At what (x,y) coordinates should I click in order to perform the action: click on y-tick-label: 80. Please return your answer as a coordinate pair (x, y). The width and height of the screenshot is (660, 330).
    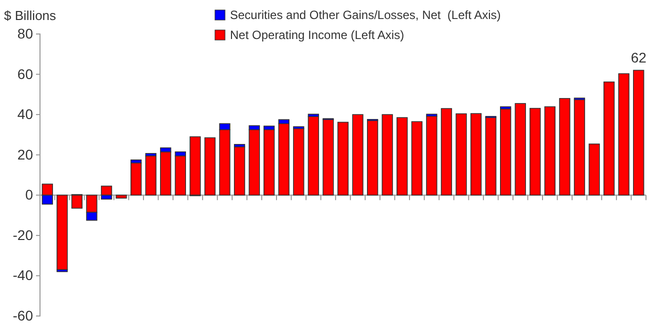
    Looking at the image, I should click on (25, 33).